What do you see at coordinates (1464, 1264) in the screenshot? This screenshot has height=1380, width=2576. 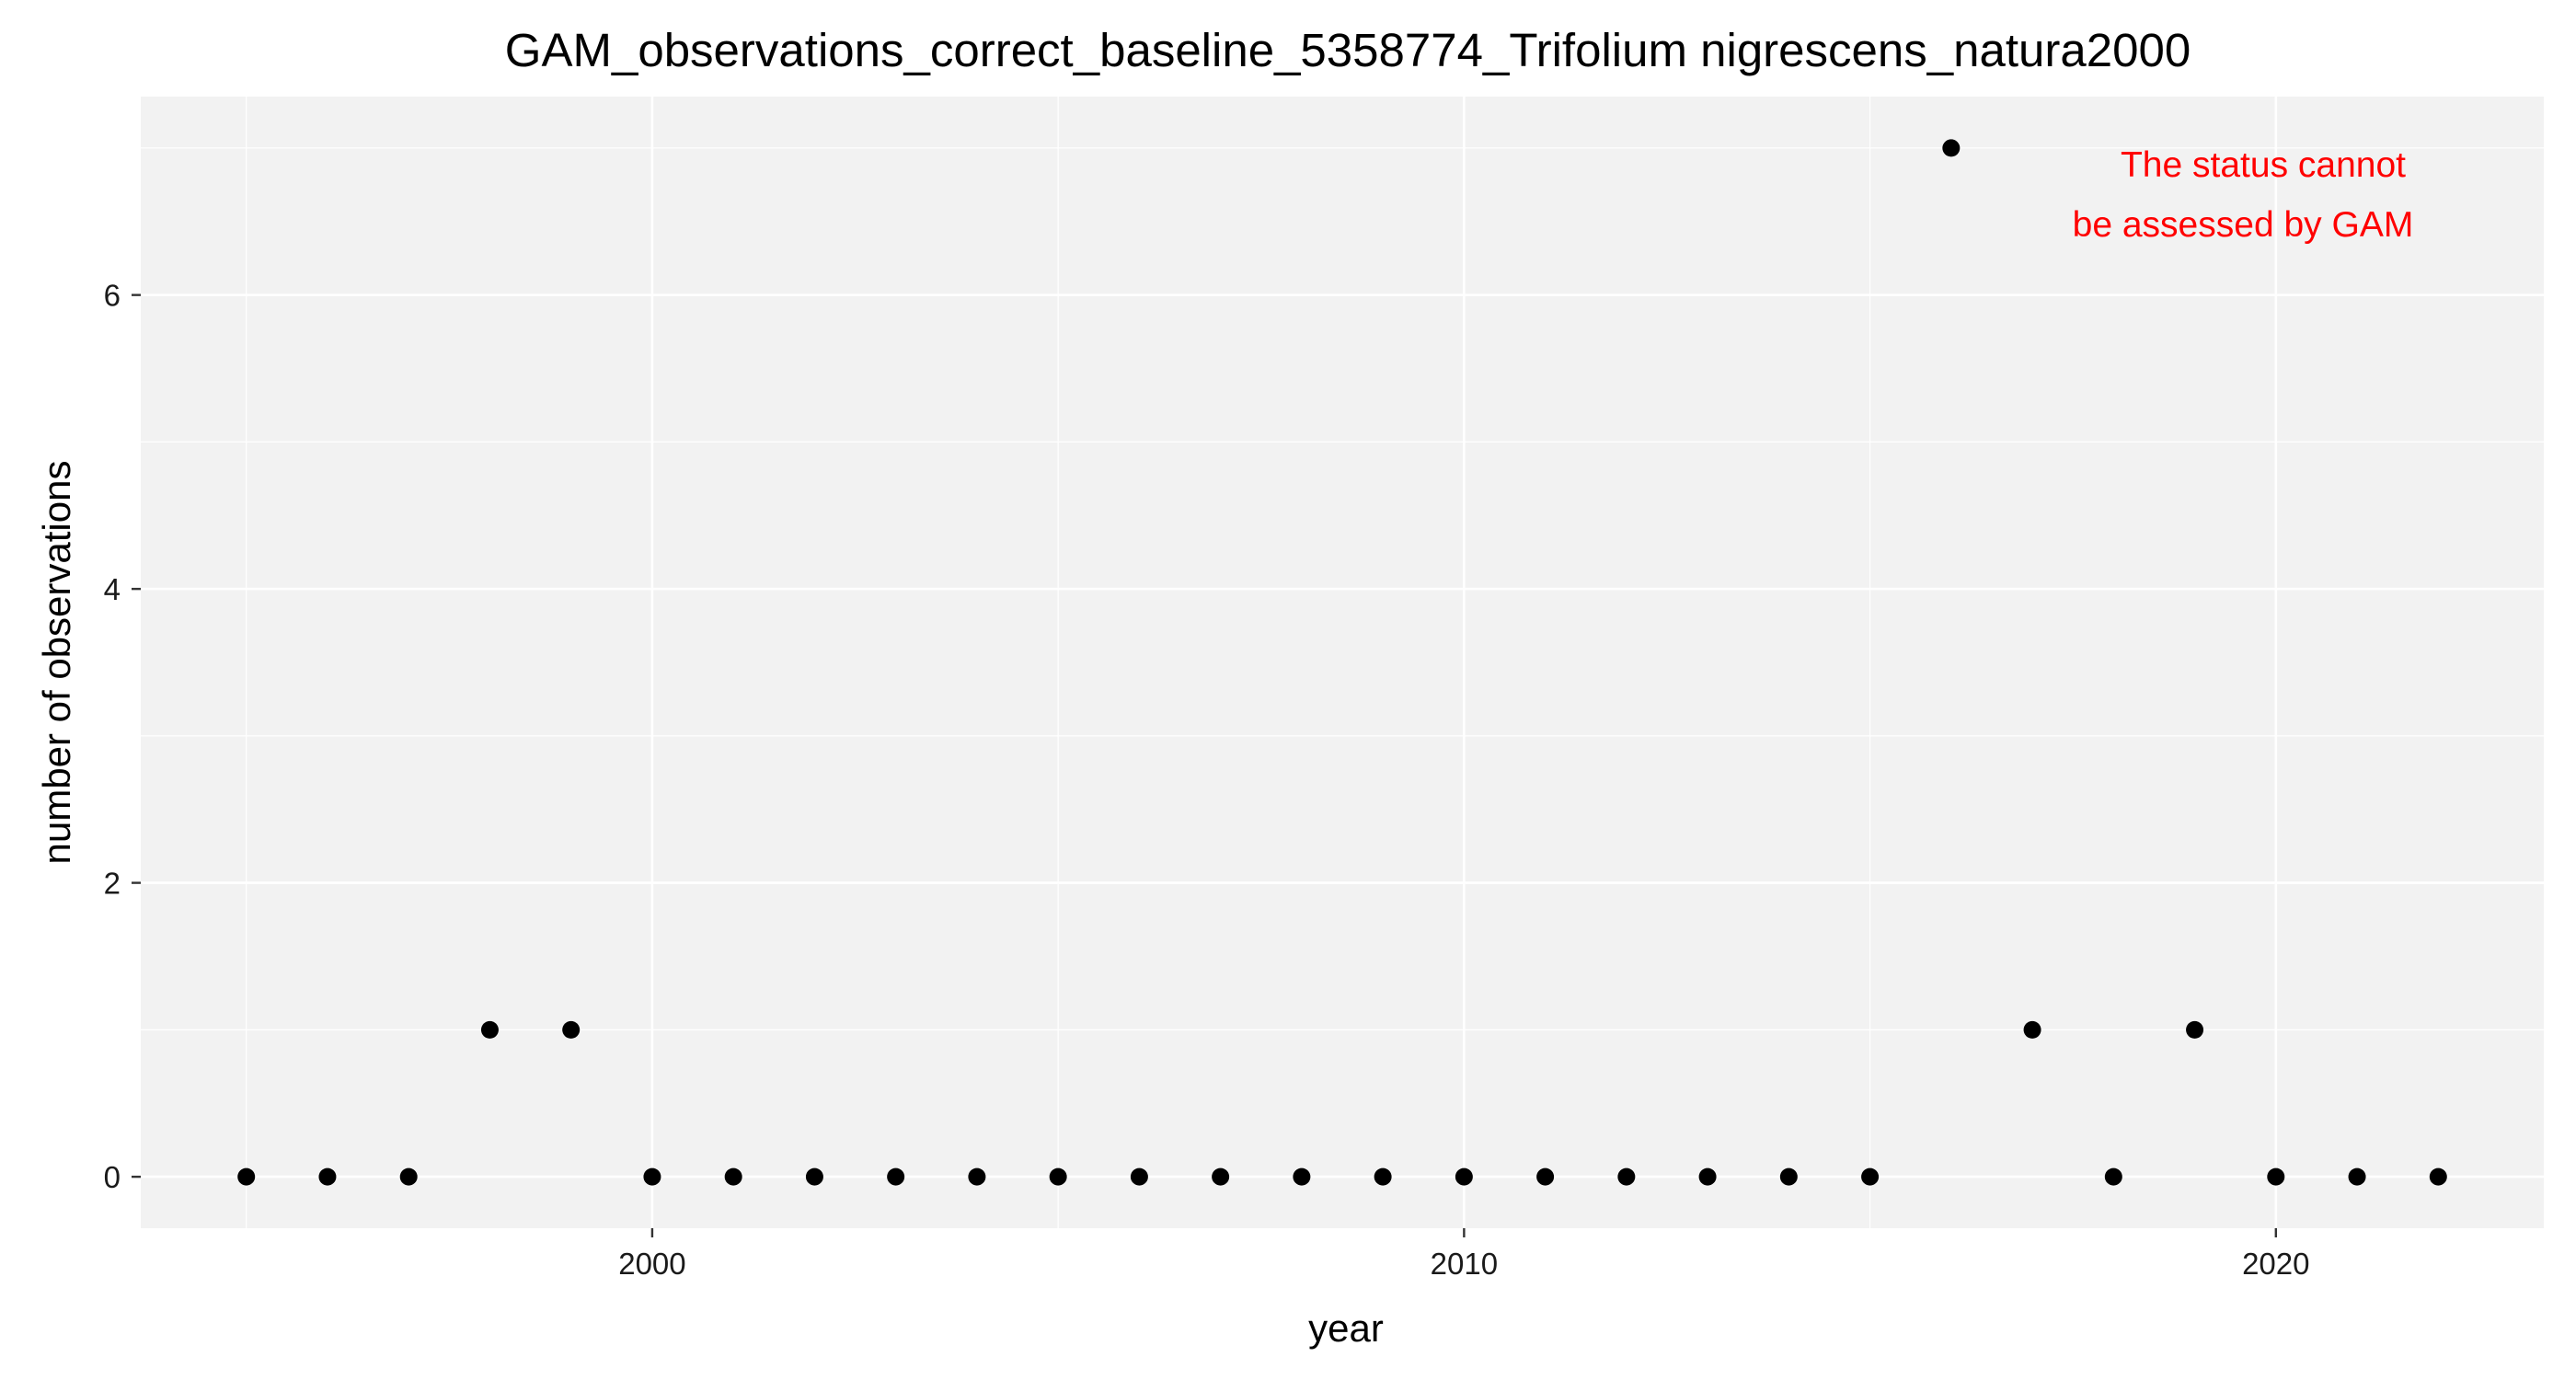 I see `x-tick-label: 2010` at bounding box center [1464, 1264].